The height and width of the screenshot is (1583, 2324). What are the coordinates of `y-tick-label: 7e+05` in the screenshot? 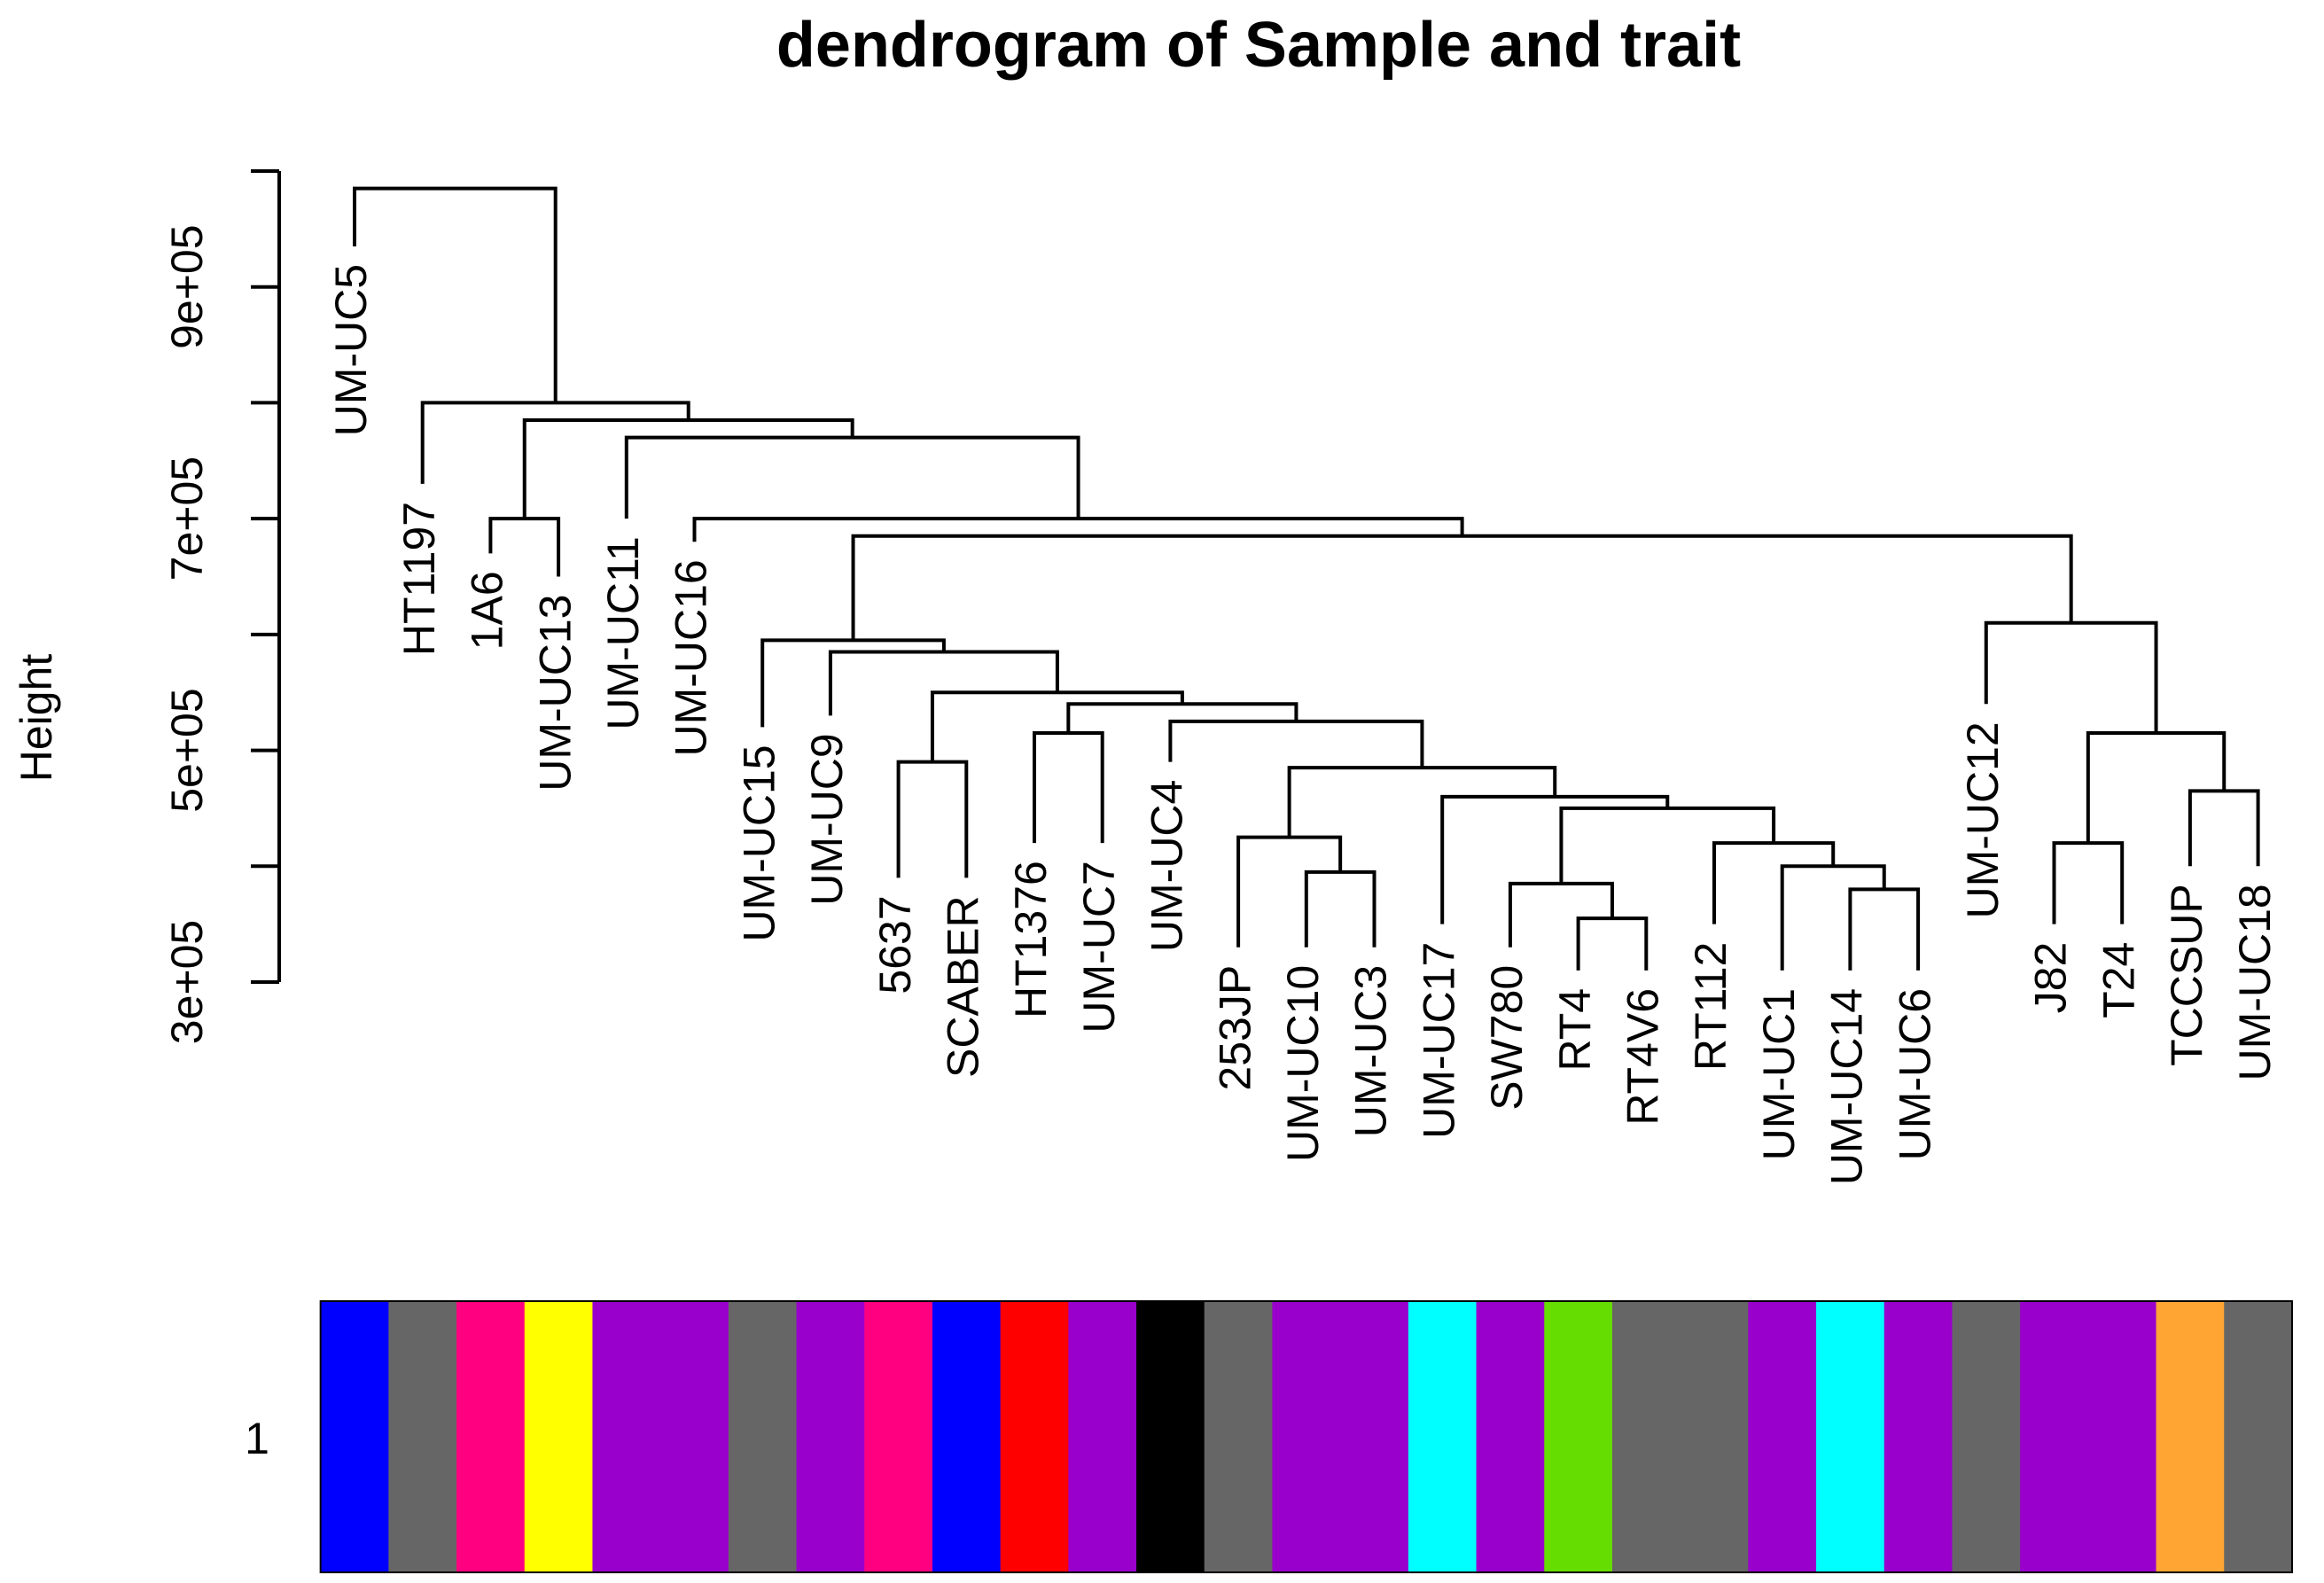 It's located at (187, 518).